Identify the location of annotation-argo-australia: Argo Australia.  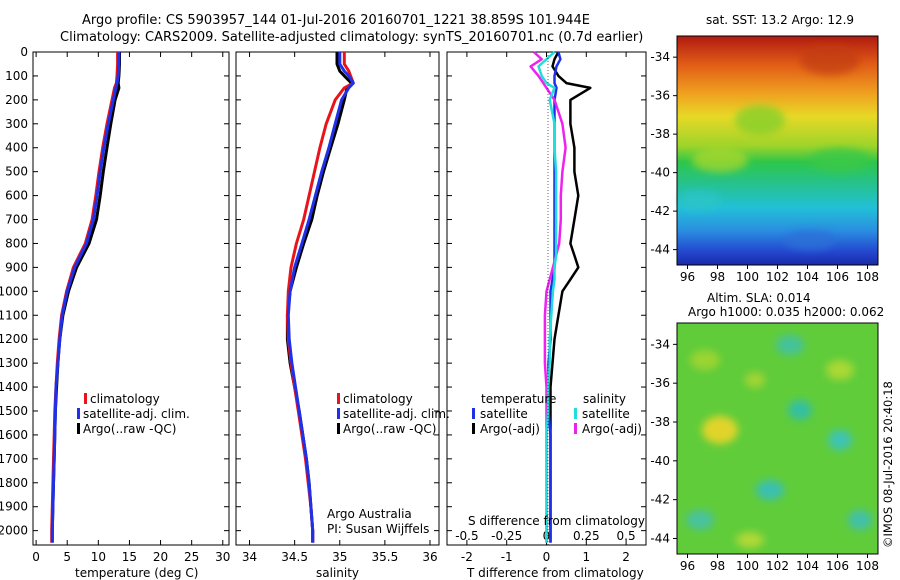
(369, 514).